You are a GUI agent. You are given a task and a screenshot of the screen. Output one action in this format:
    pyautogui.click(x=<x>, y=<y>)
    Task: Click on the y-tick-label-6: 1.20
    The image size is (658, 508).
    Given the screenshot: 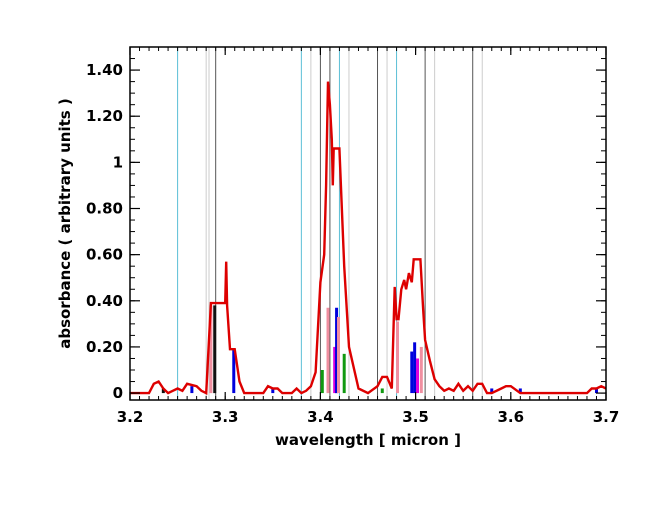 What is the action you would take?
    pyautogui.click(x=104, y=116)
    